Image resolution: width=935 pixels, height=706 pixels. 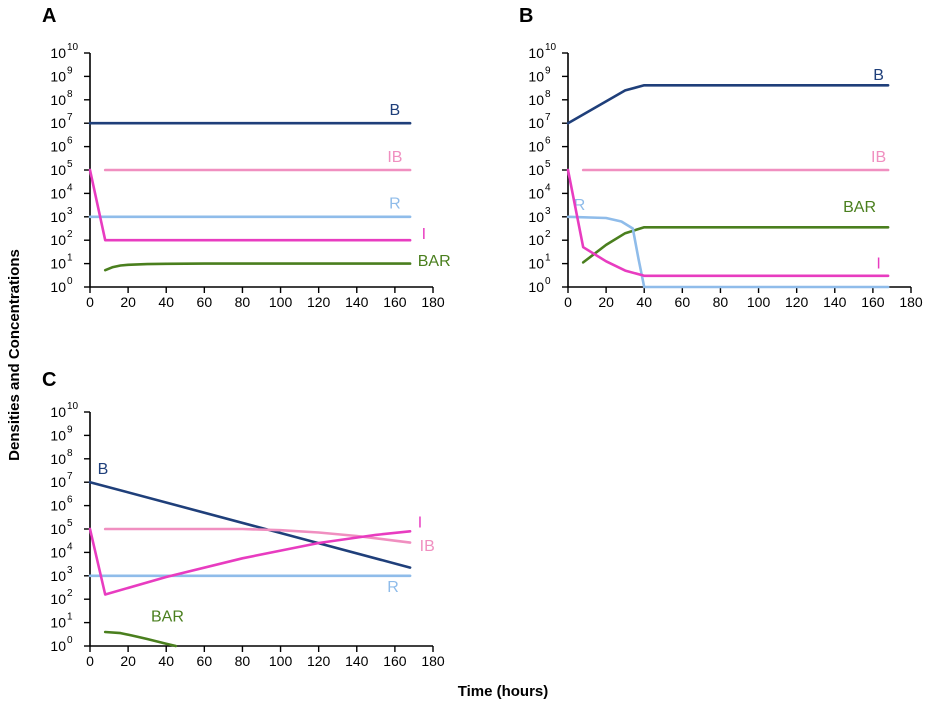 What do you see at coordinates (73, 47) in the screenshot?
I see `panel-a-y-tick-exponent: 10` at bounding box center [73, 47].